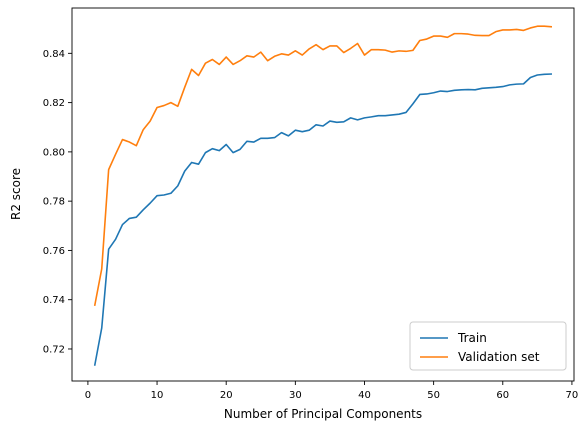 The image size is (582, 432). I want to click on x-axis-ticks: 0 10 20 30 40 50 60 70, so click(332, 391).